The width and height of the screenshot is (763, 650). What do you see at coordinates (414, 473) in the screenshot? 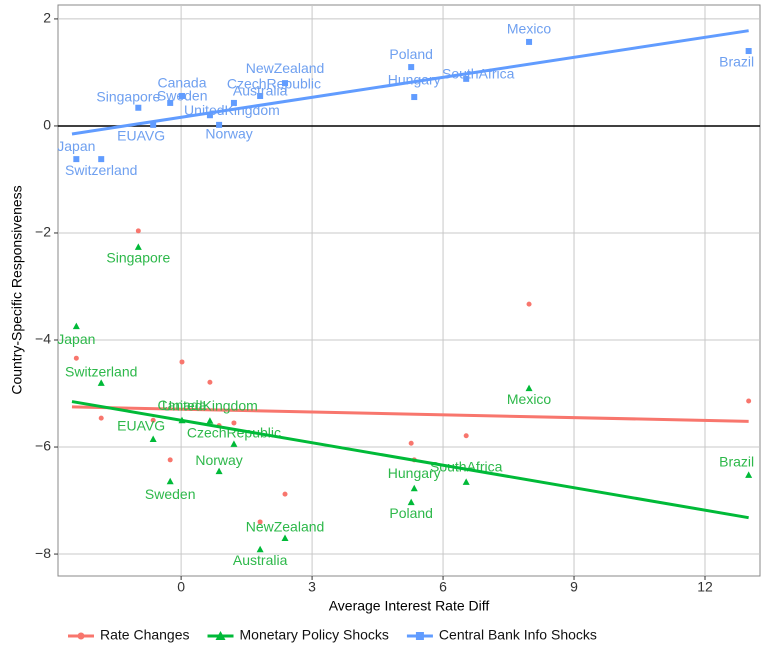
I see `point-label: Hungary` at bounding box center [414, 473].